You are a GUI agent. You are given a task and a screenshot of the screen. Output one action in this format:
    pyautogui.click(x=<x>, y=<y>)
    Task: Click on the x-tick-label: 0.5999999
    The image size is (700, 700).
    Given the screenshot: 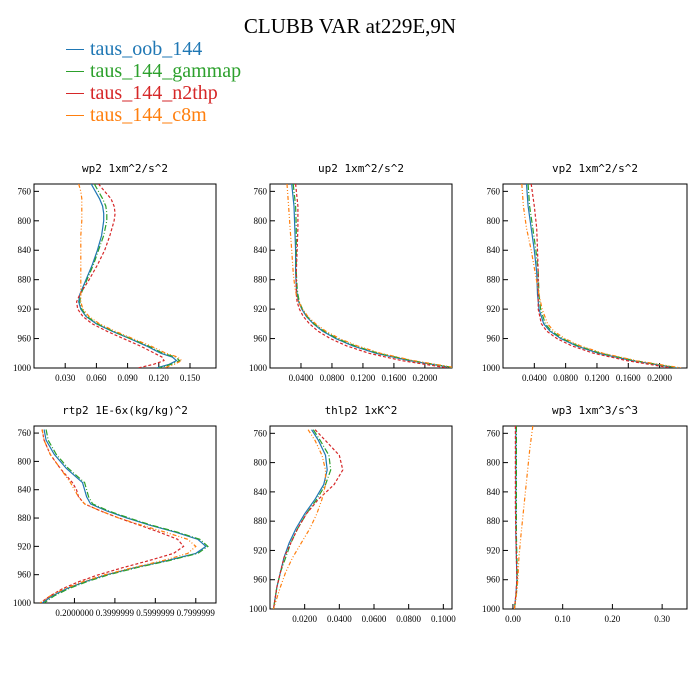 What is the action you would take?
    pyautogui.click(x=155, y=613)
    